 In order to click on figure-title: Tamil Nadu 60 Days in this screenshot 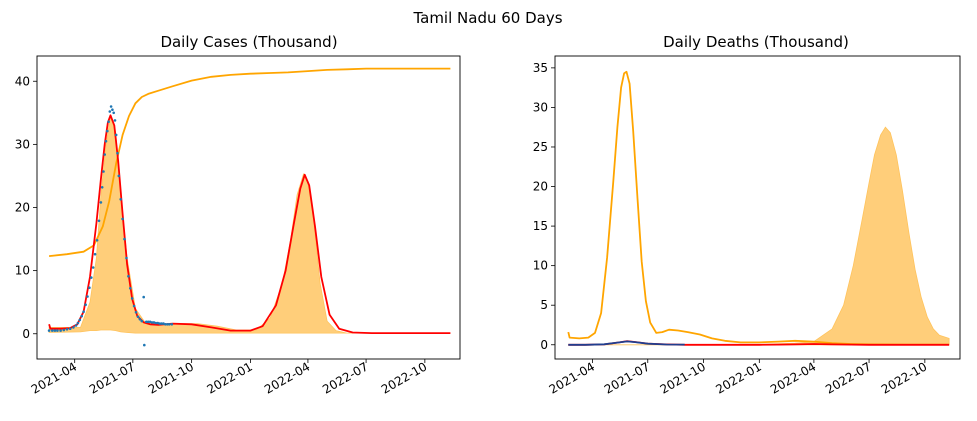, I will do `click(487, 18)`.